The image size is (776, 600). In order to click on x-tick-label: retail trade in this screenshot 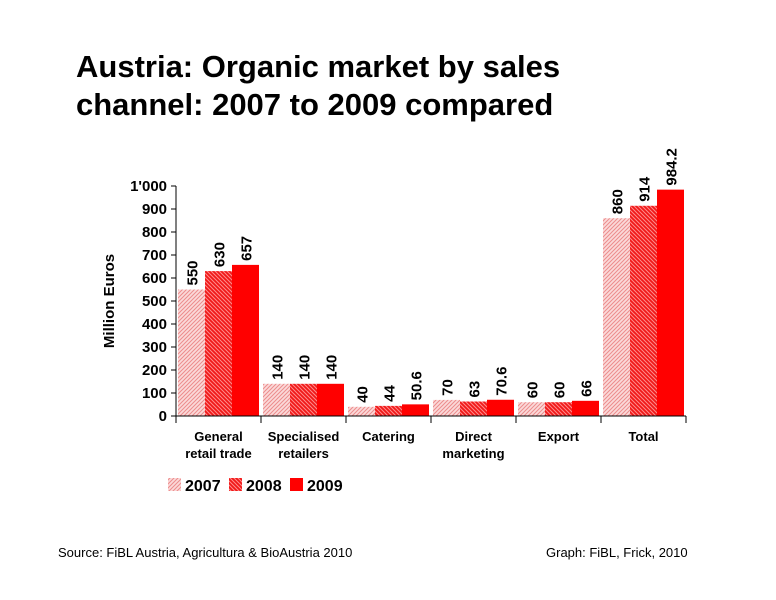, I will do `click(218, 453)`.